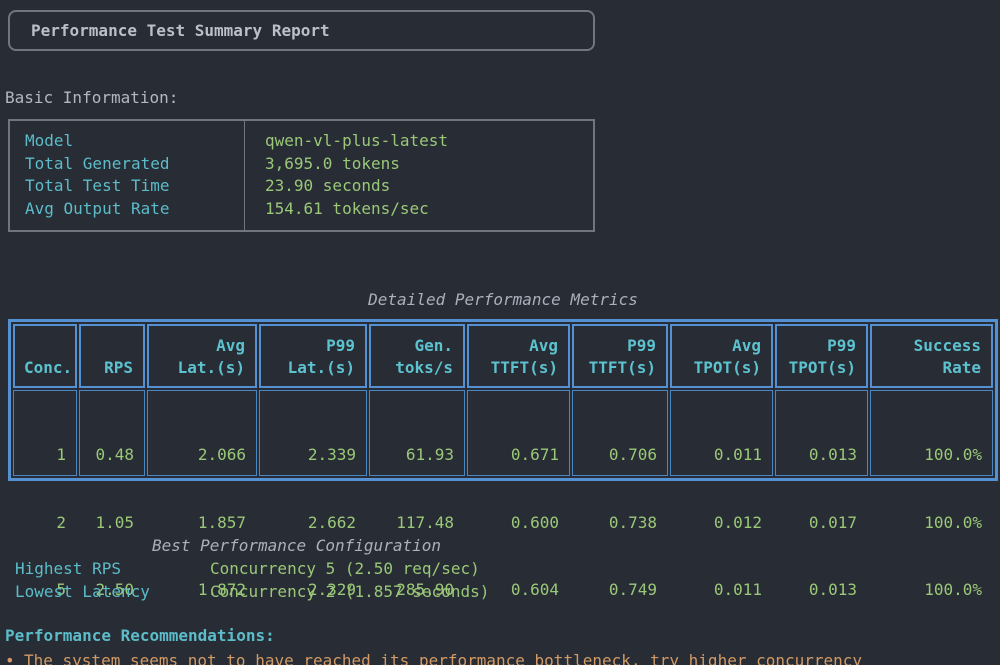 The width and height of the screenshot is (1000, 665). Describe the element at coordinates (332, 163) in the screenshot. I see `basic-info-value: 3,695.0 tokens` at that location.